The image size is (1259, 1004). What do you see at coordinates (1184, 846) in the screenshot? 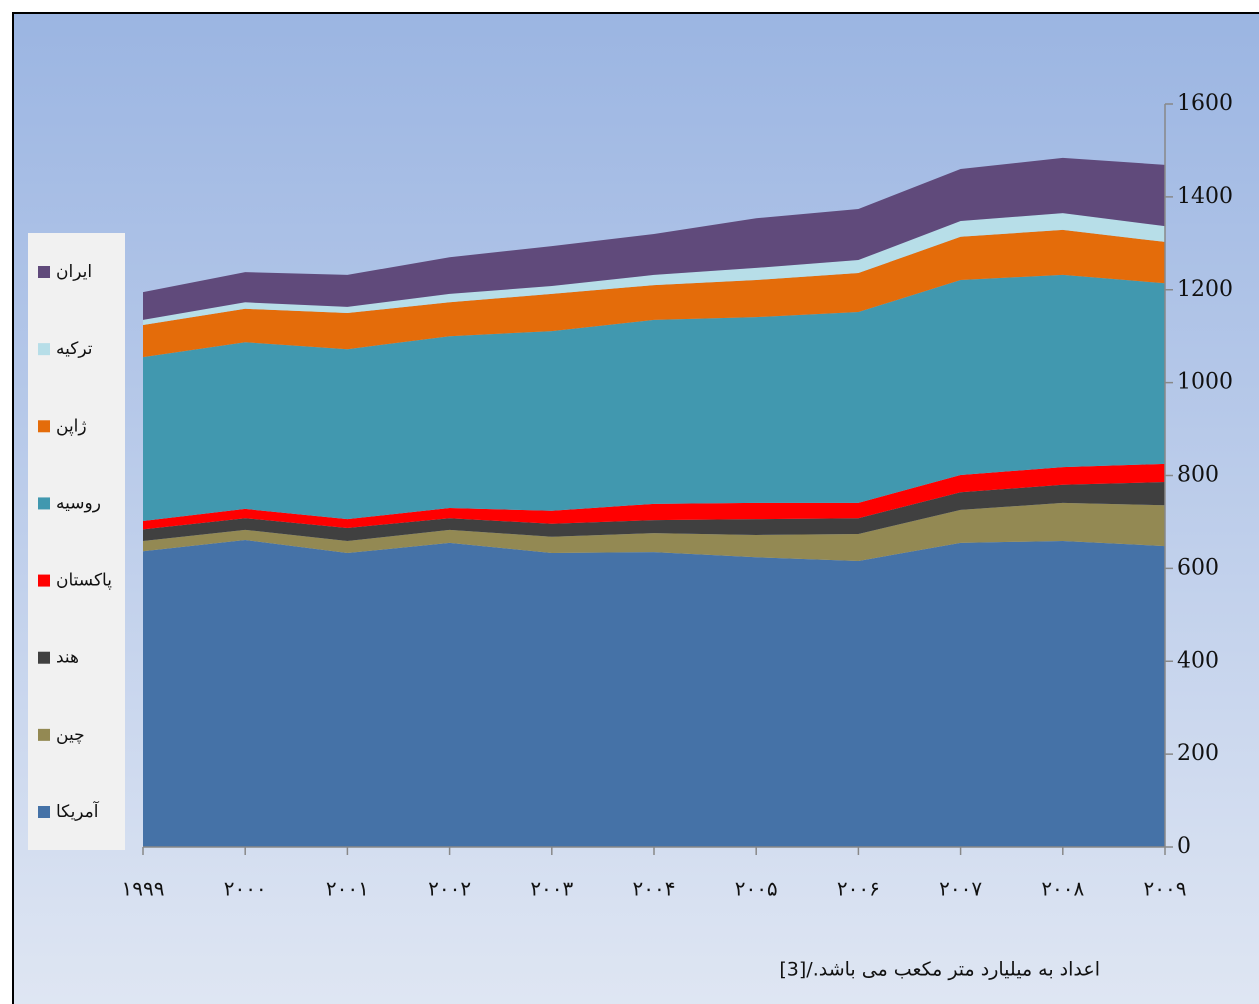
I see `y-tick-label: 0` at bounding box center [1184, 846].